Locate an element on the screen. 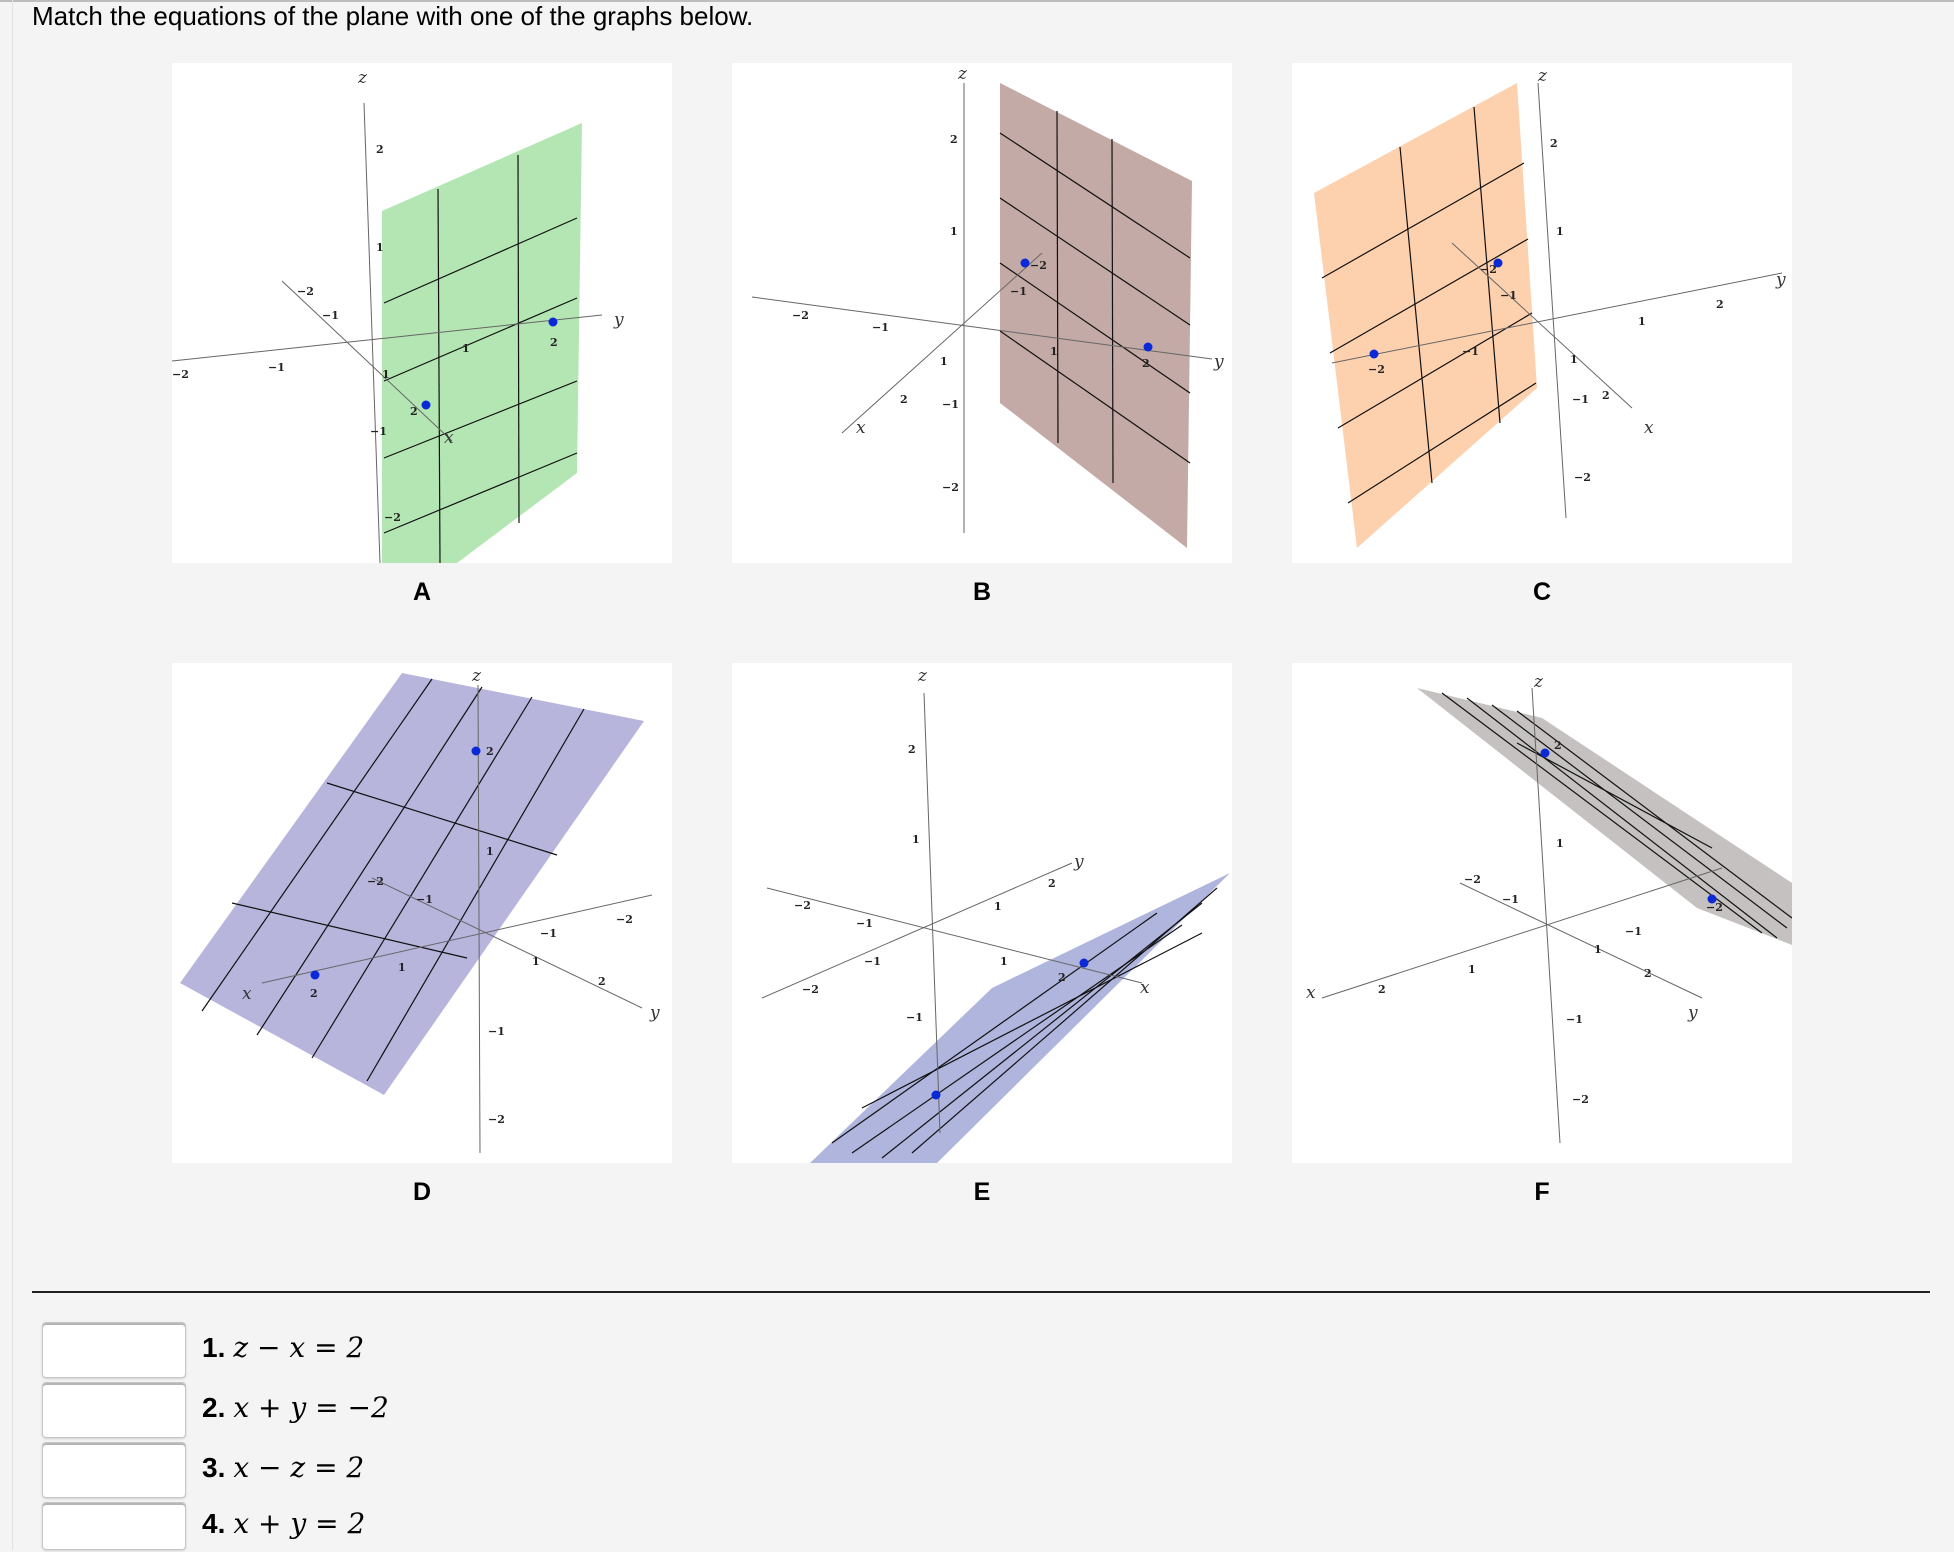 This screenshot has height=1552, width=1954. graph-e: z y x 2 1 −1 −2 −1 1 2 −2 −1 1 2 is located at coordinates (982, 913).